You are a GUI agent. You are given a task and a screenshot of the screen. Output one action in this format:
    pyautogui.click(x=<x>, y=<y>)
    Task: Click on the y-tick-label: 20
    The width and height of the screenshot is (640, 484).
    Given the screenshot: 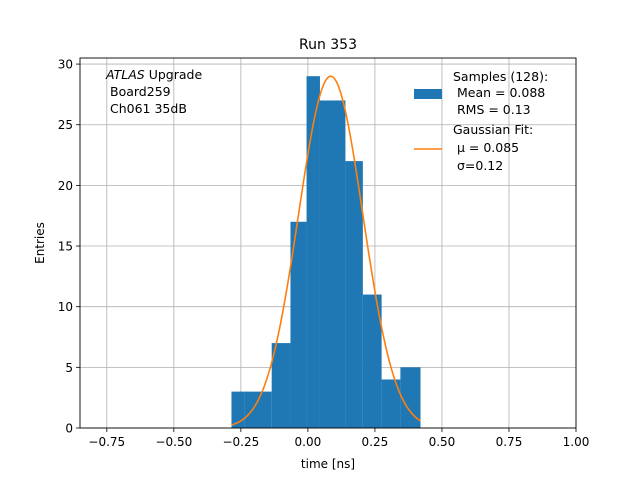 What is the action you would take?
    pyautogui.click(x=65, y=186)
    